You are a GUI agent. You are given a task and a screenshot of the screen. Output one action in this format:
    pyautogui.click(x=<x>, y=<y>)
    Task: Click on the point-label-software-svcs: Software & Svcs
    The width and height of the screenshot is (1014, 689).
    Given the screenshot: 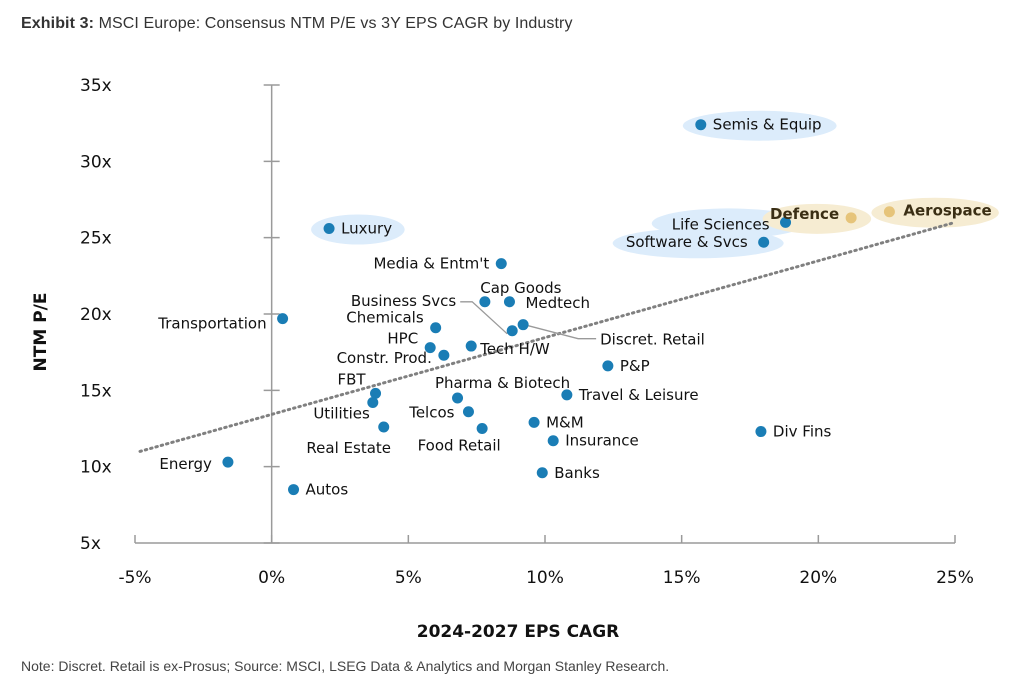 What is the action you would take?
    pyautogui.click(x=687, y=242)
    